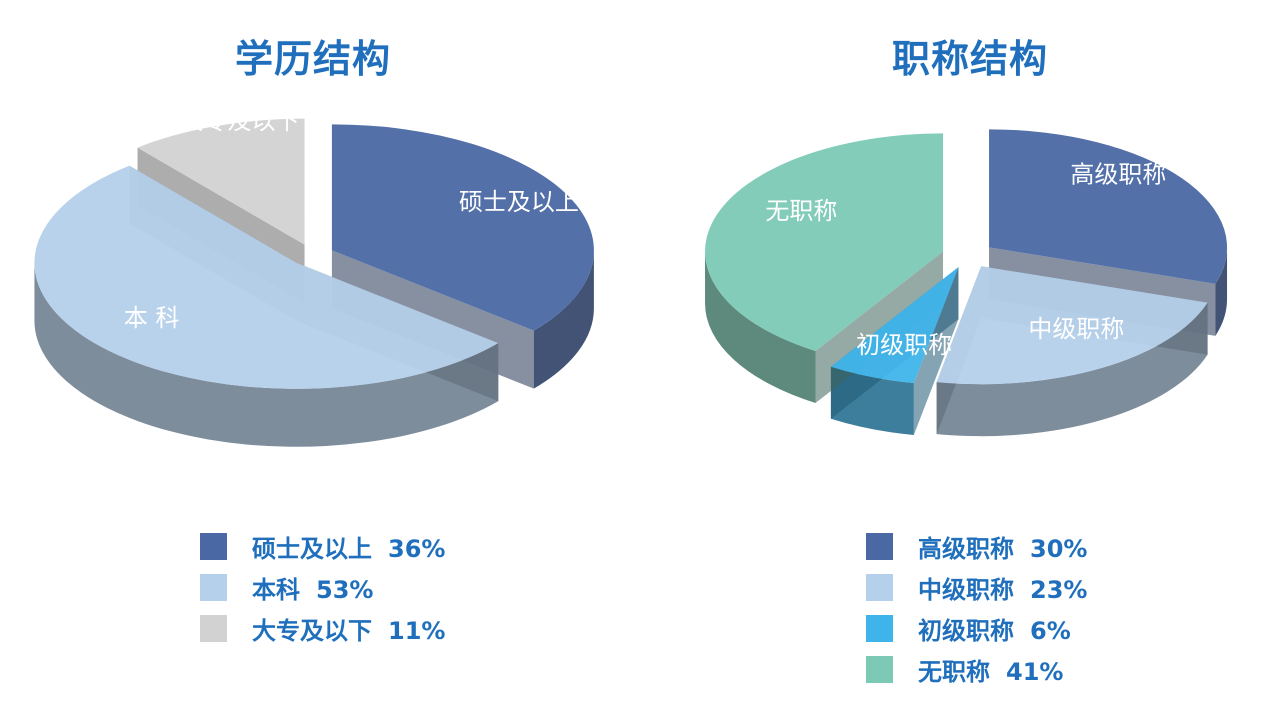 The image size is (1280, 708). I want to click on legend-item: 本科 53%, so click(322, 587).